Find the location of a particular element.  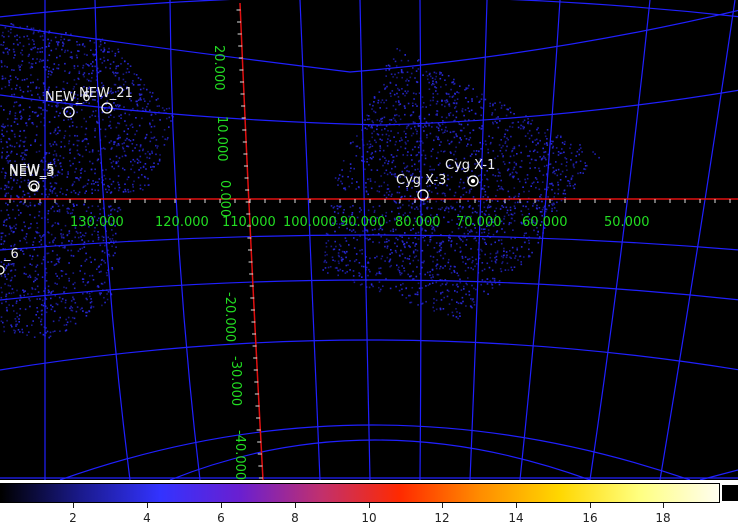

source-circle-new5 is located at coordinates (34, 187).